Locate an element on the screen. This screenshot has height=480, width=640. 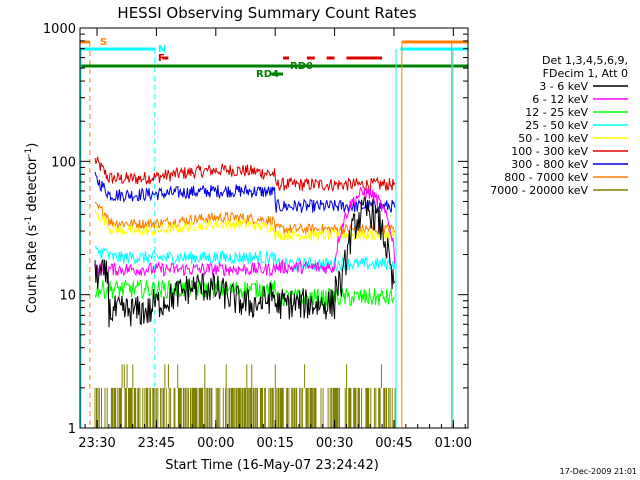
flag-label-n: N is located at coordinates (162, 49).